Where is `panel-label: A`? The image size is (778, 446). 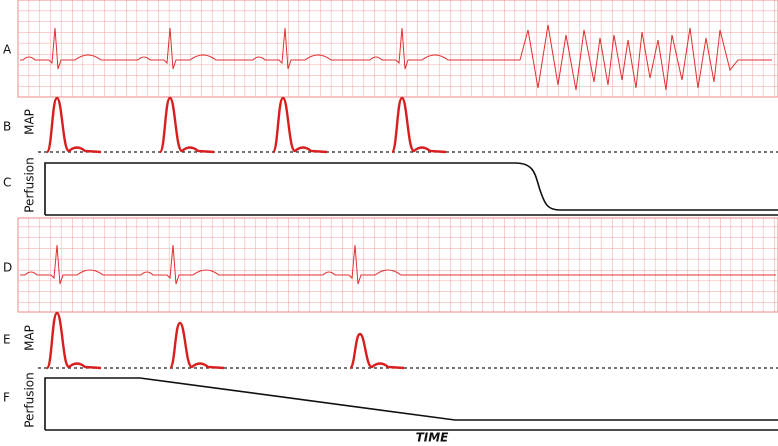
panel-label: A is located at coordinates (7, 50).